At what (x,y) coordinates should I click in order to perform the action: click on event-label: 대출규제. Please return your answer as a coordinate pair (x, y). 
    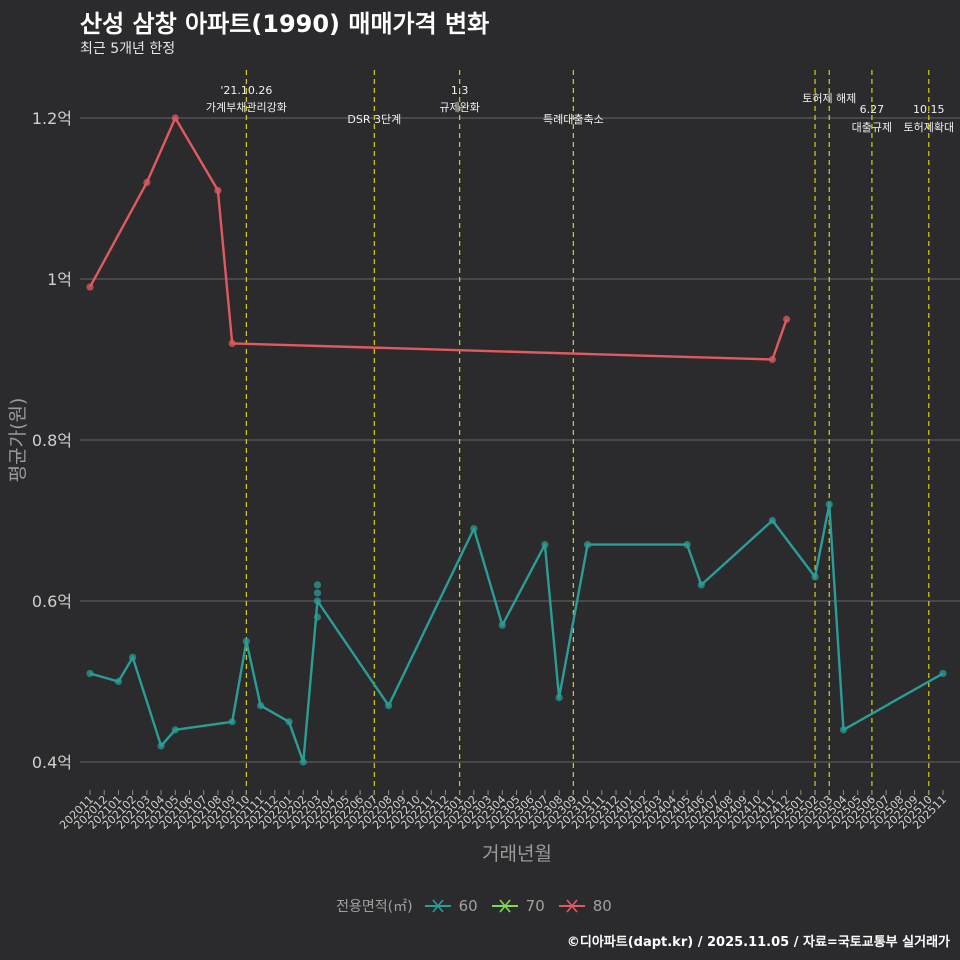
    Looking at the image, I should click on (872, 127).